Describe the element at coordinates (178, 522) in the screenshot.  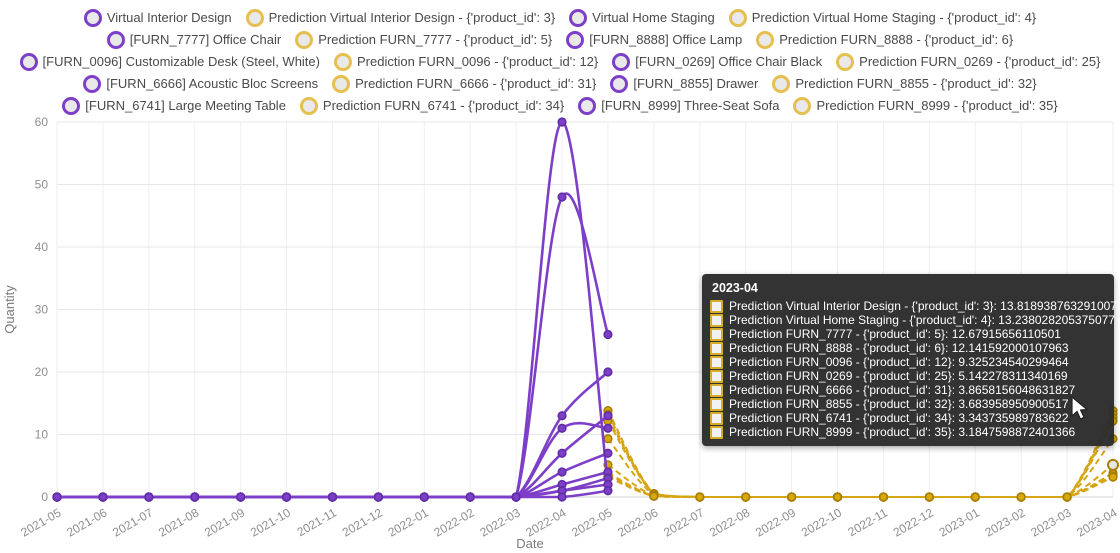
I see `x-tick-label: 2021-08` at that location.